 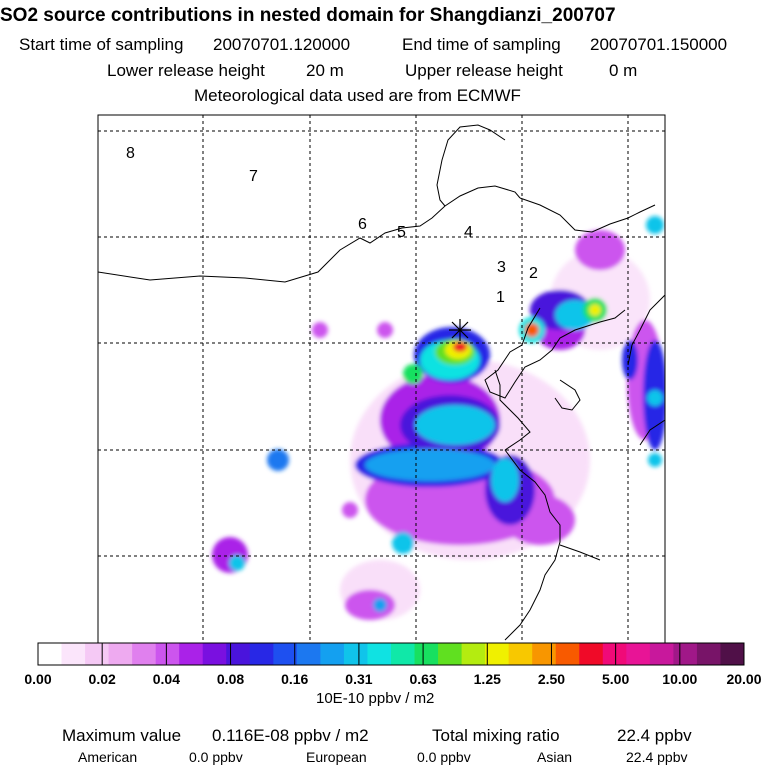 What do you see at coordinates (500, 297) in the screenshot?
I see `region-label-1: 1` at bounding box center [500, 297].